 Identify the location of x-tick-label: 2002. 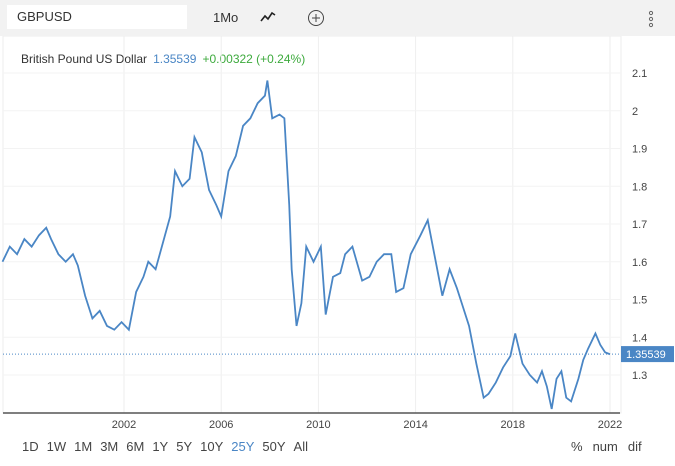
(124, 425).